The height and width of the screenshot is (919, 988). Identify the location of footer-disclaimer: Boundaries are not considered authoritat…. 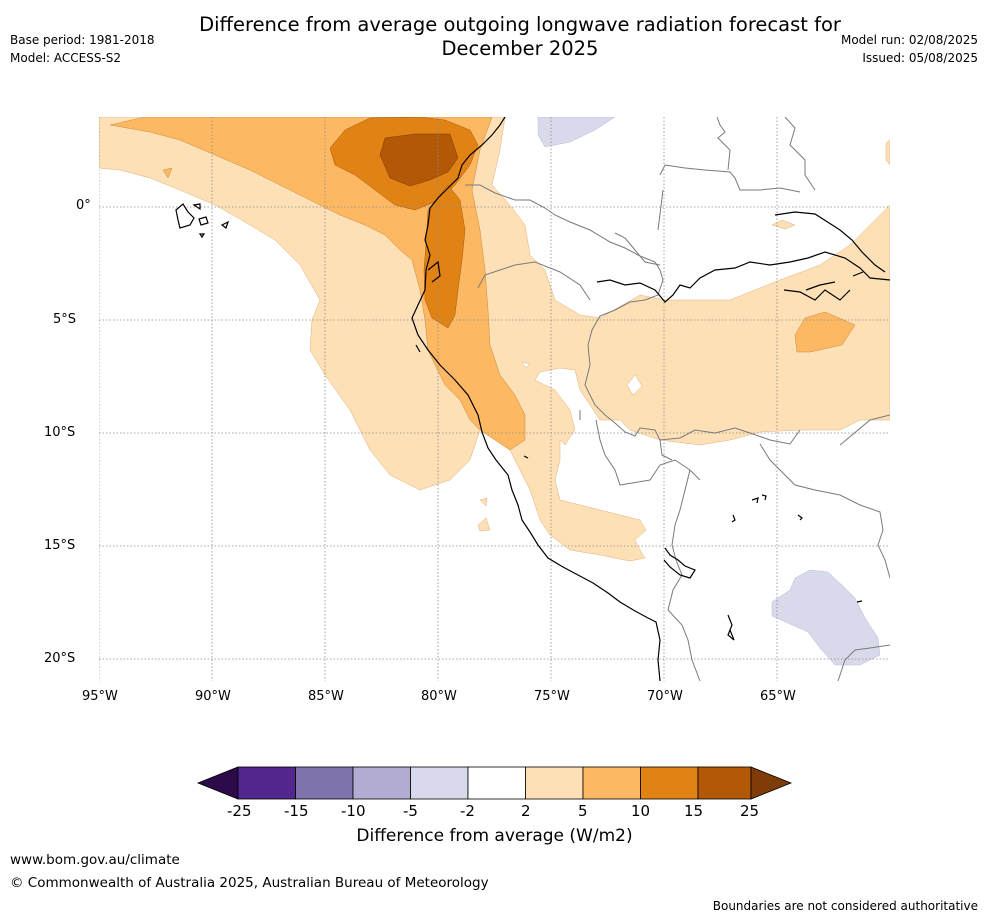
(845, 906).